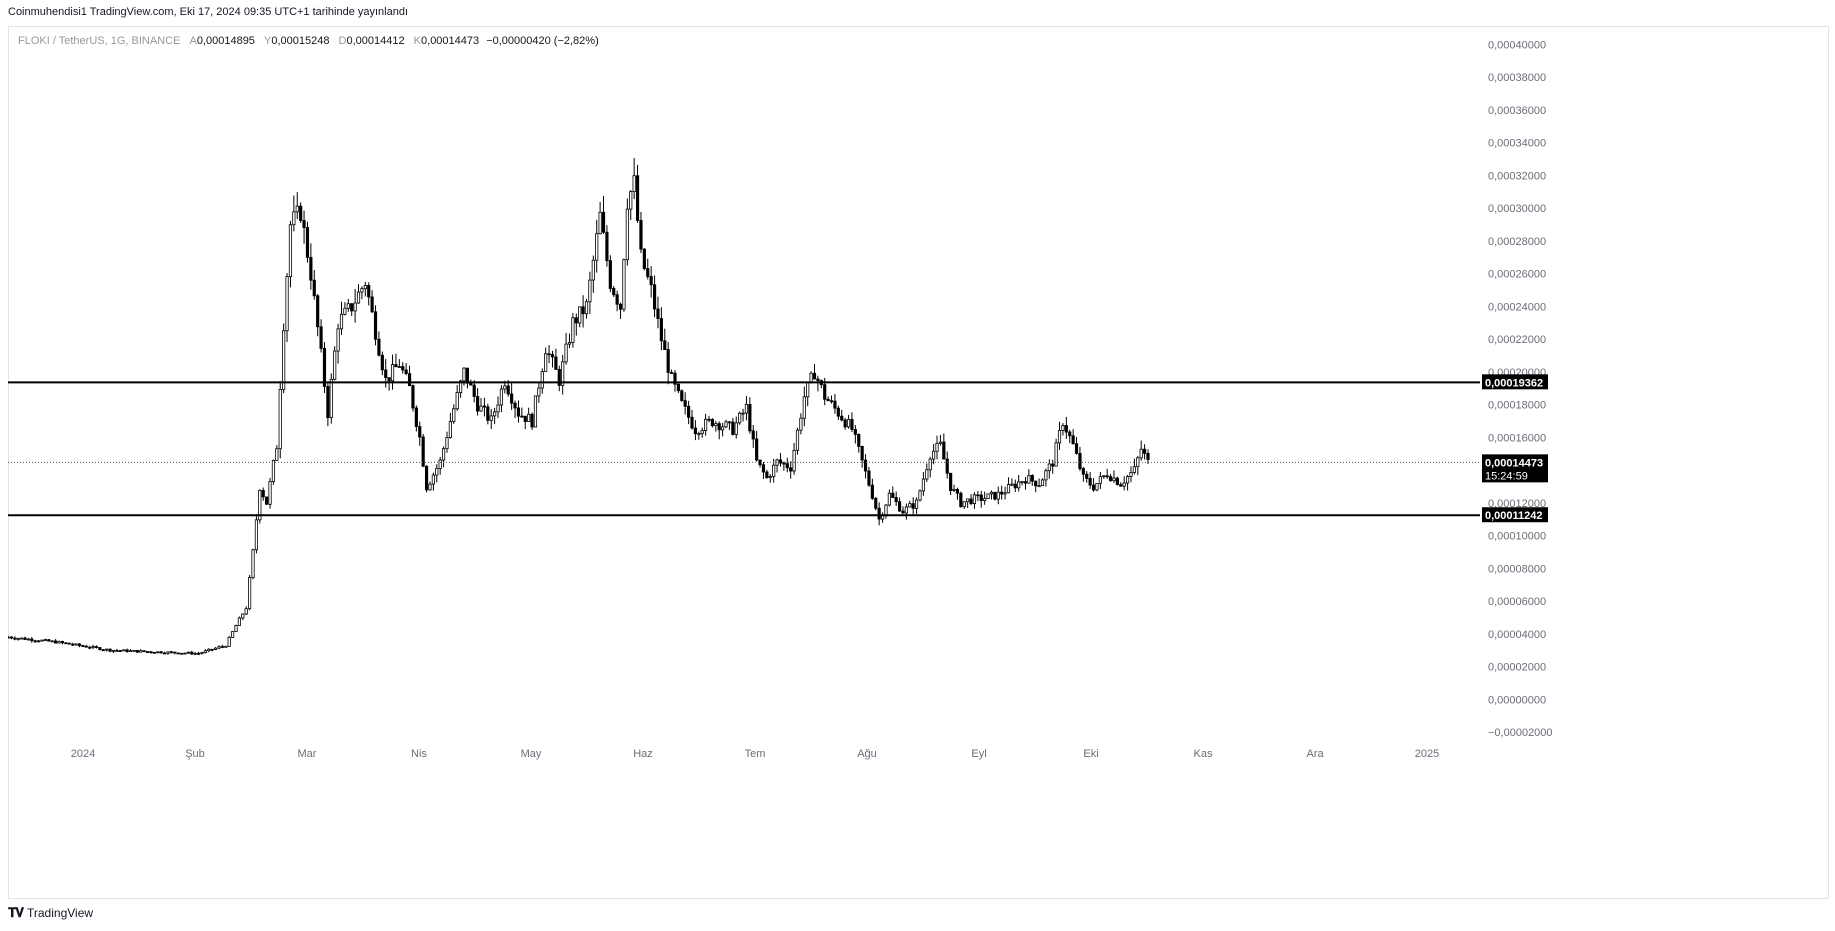  I want to click on last-price-label-bg, so click(1515, 468).